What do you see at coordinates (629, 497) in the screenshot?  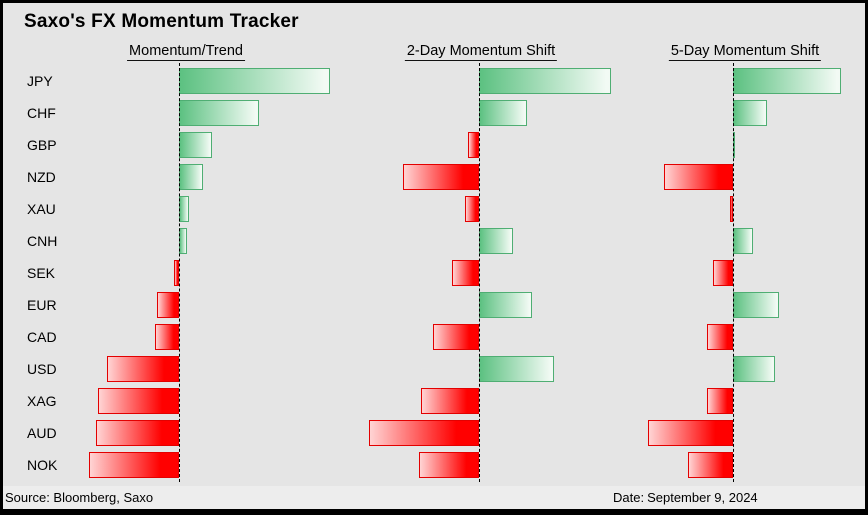 I see `date-label: Date:` at bounding box center [629, 497].